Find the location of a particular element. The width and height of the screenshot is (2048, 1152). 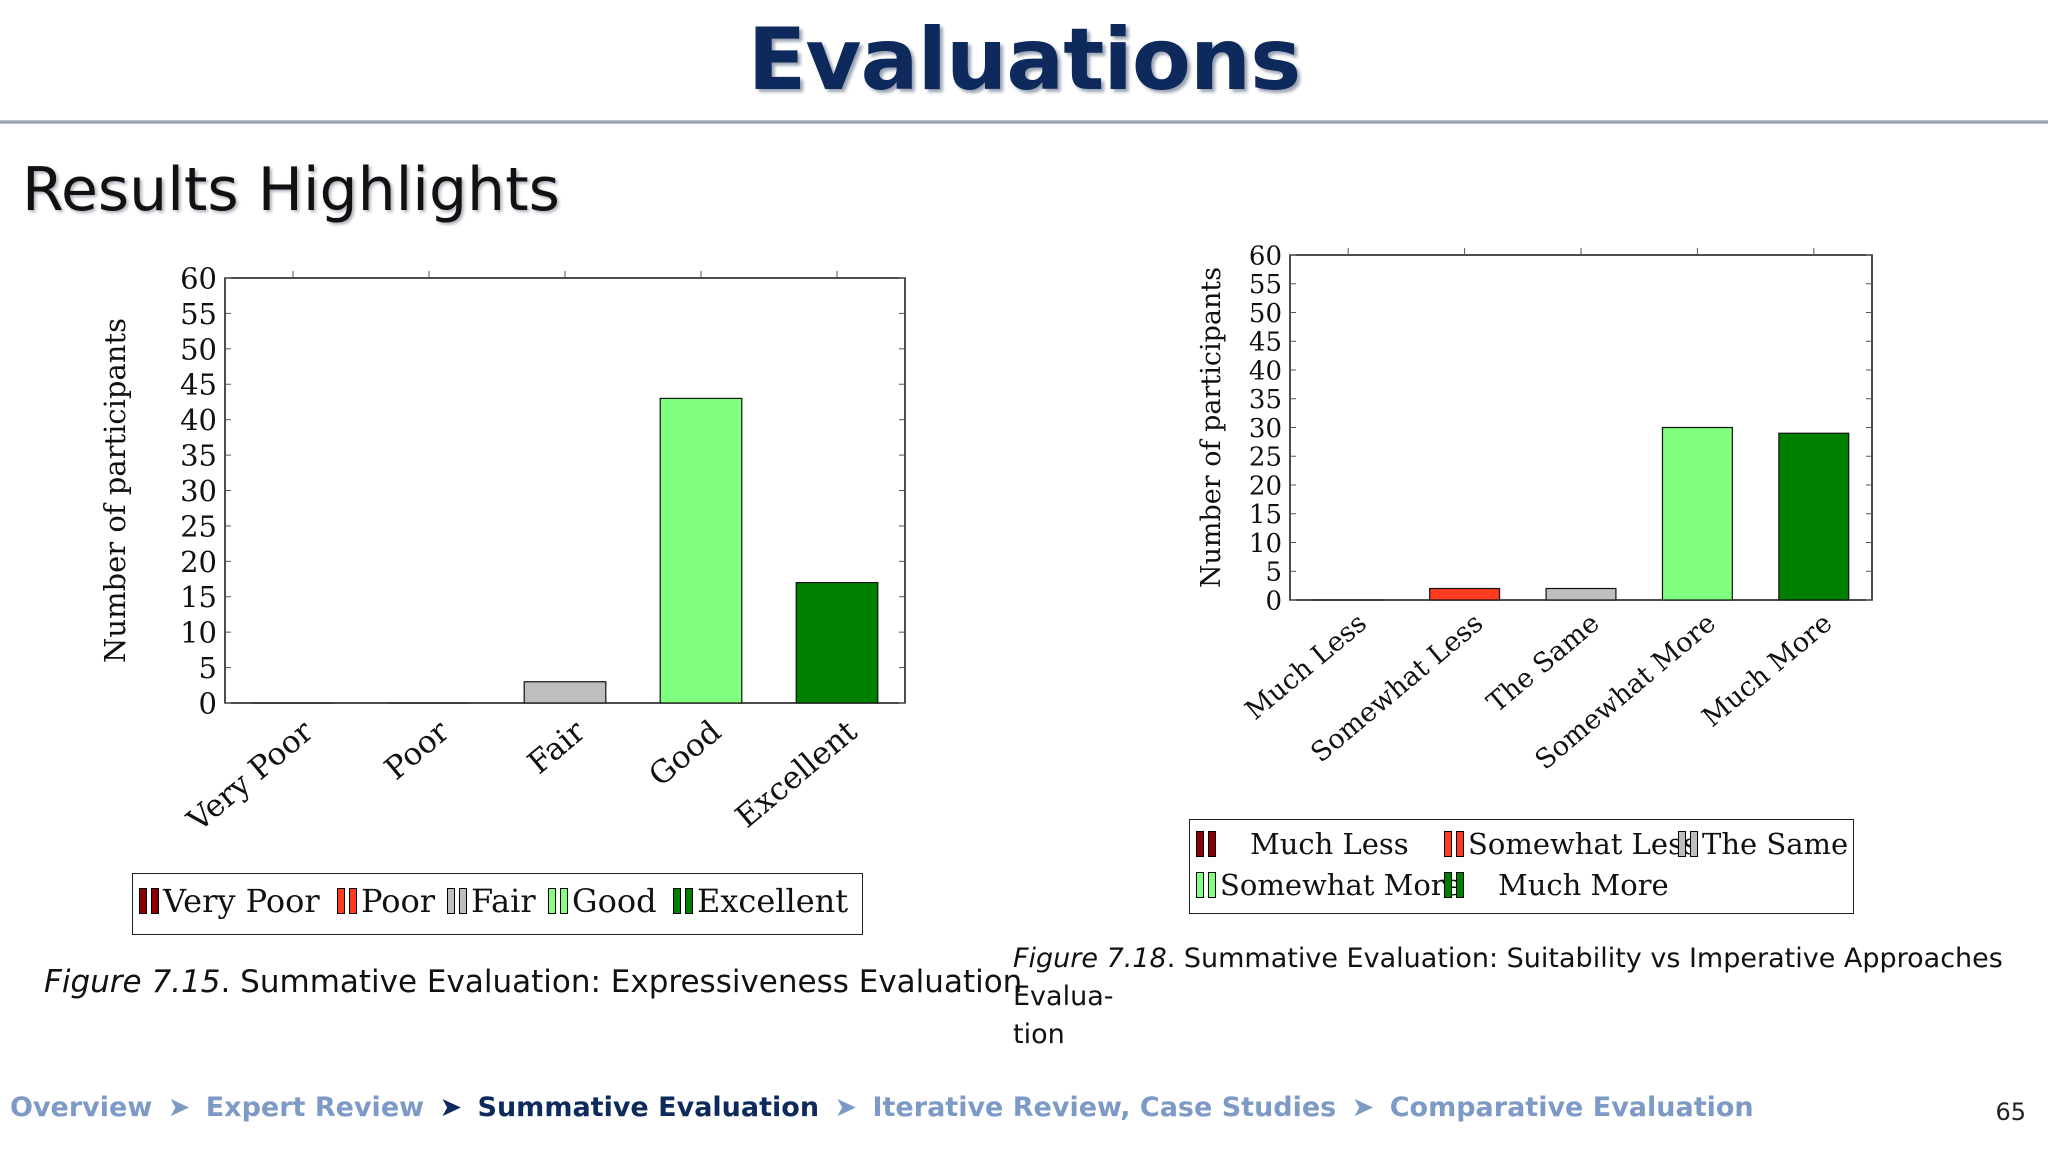

legend-item-the-same: The Same is located at coordinates (1763, 844).